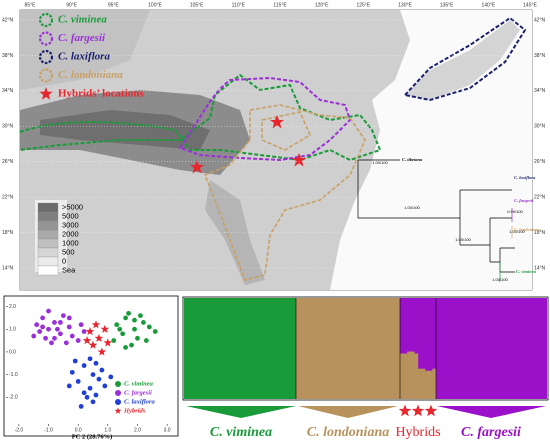 The height and width of the screenshot is (444, 550). I want to click on elevation-label: Sea, so click(69, 269).